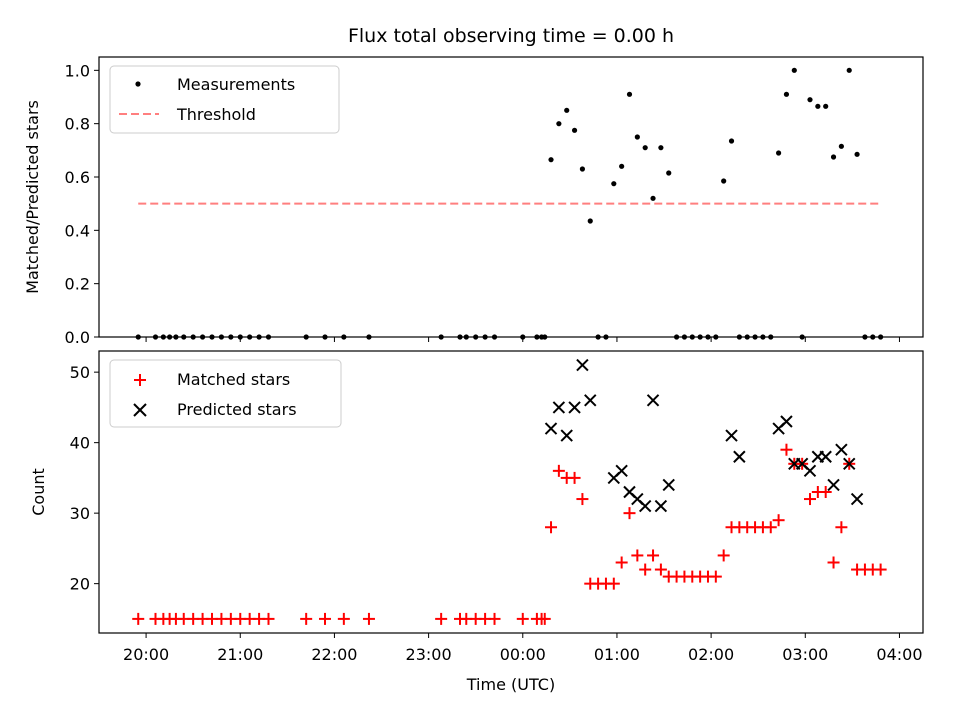  Describe the element at coordinates (82, 204) in the screenshot. I see `top-y-ticks: 0.0 0.2 0.4 0.6 0.8 1.0` at that location.